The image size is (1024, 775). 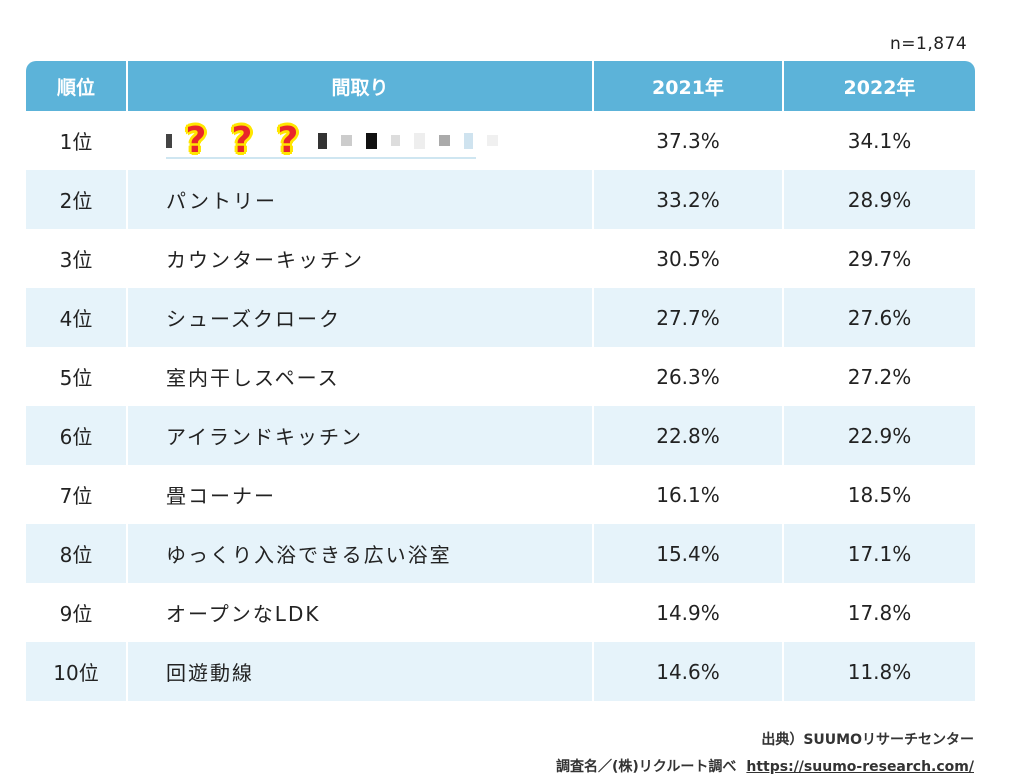 What do you see at coordinates (929, 44) in the screenshot?
I see `sample-size: n=1,874` at bounding box center [929, 44].